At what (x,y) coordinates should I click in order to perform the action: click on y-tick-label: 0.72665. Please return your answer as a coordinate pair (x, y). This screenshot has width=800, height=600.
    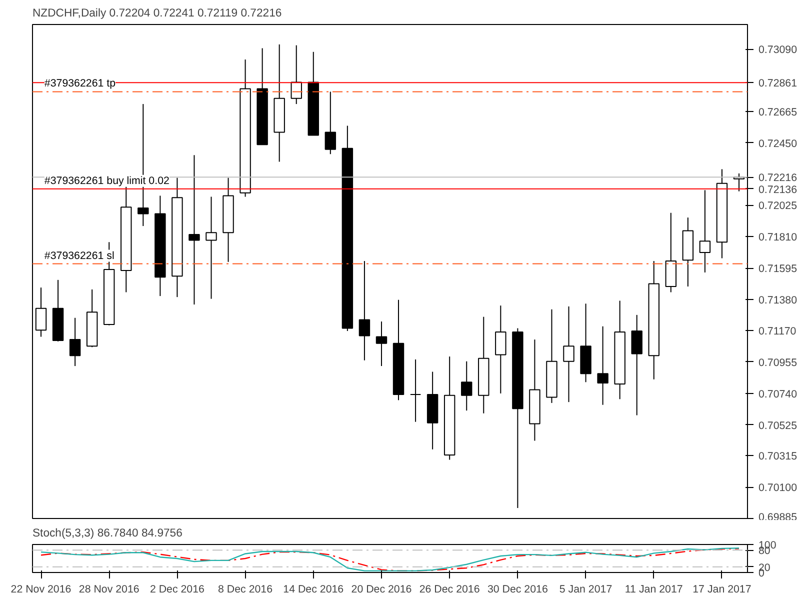
    Looking at the image, I should click on (778, 112).